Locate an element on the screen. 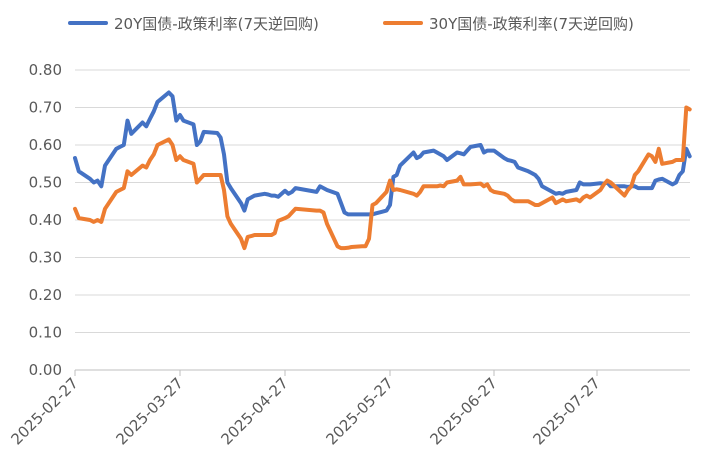 The height and width of the screenshot is (475, 716). legend-swatch-30y is located at coordinates (403, 23).